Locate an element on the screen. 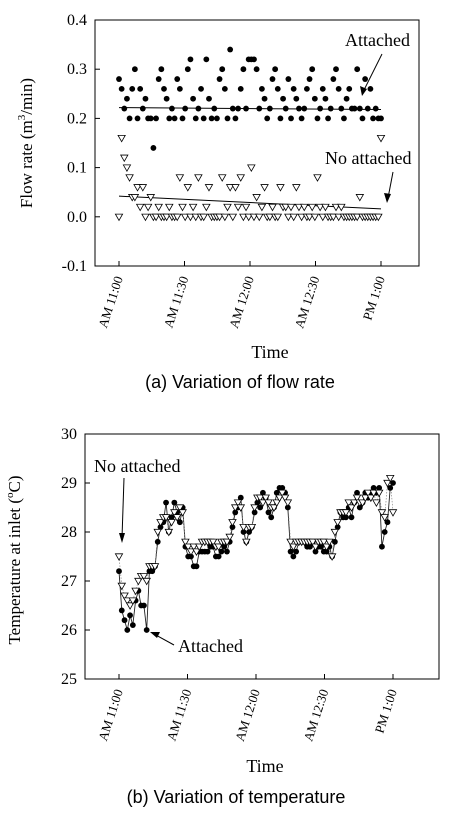 Image resolution: width=451 pixels, height=823 pixels. panel-b-arrow-no-attached-head is located at coordinates (122, 538).